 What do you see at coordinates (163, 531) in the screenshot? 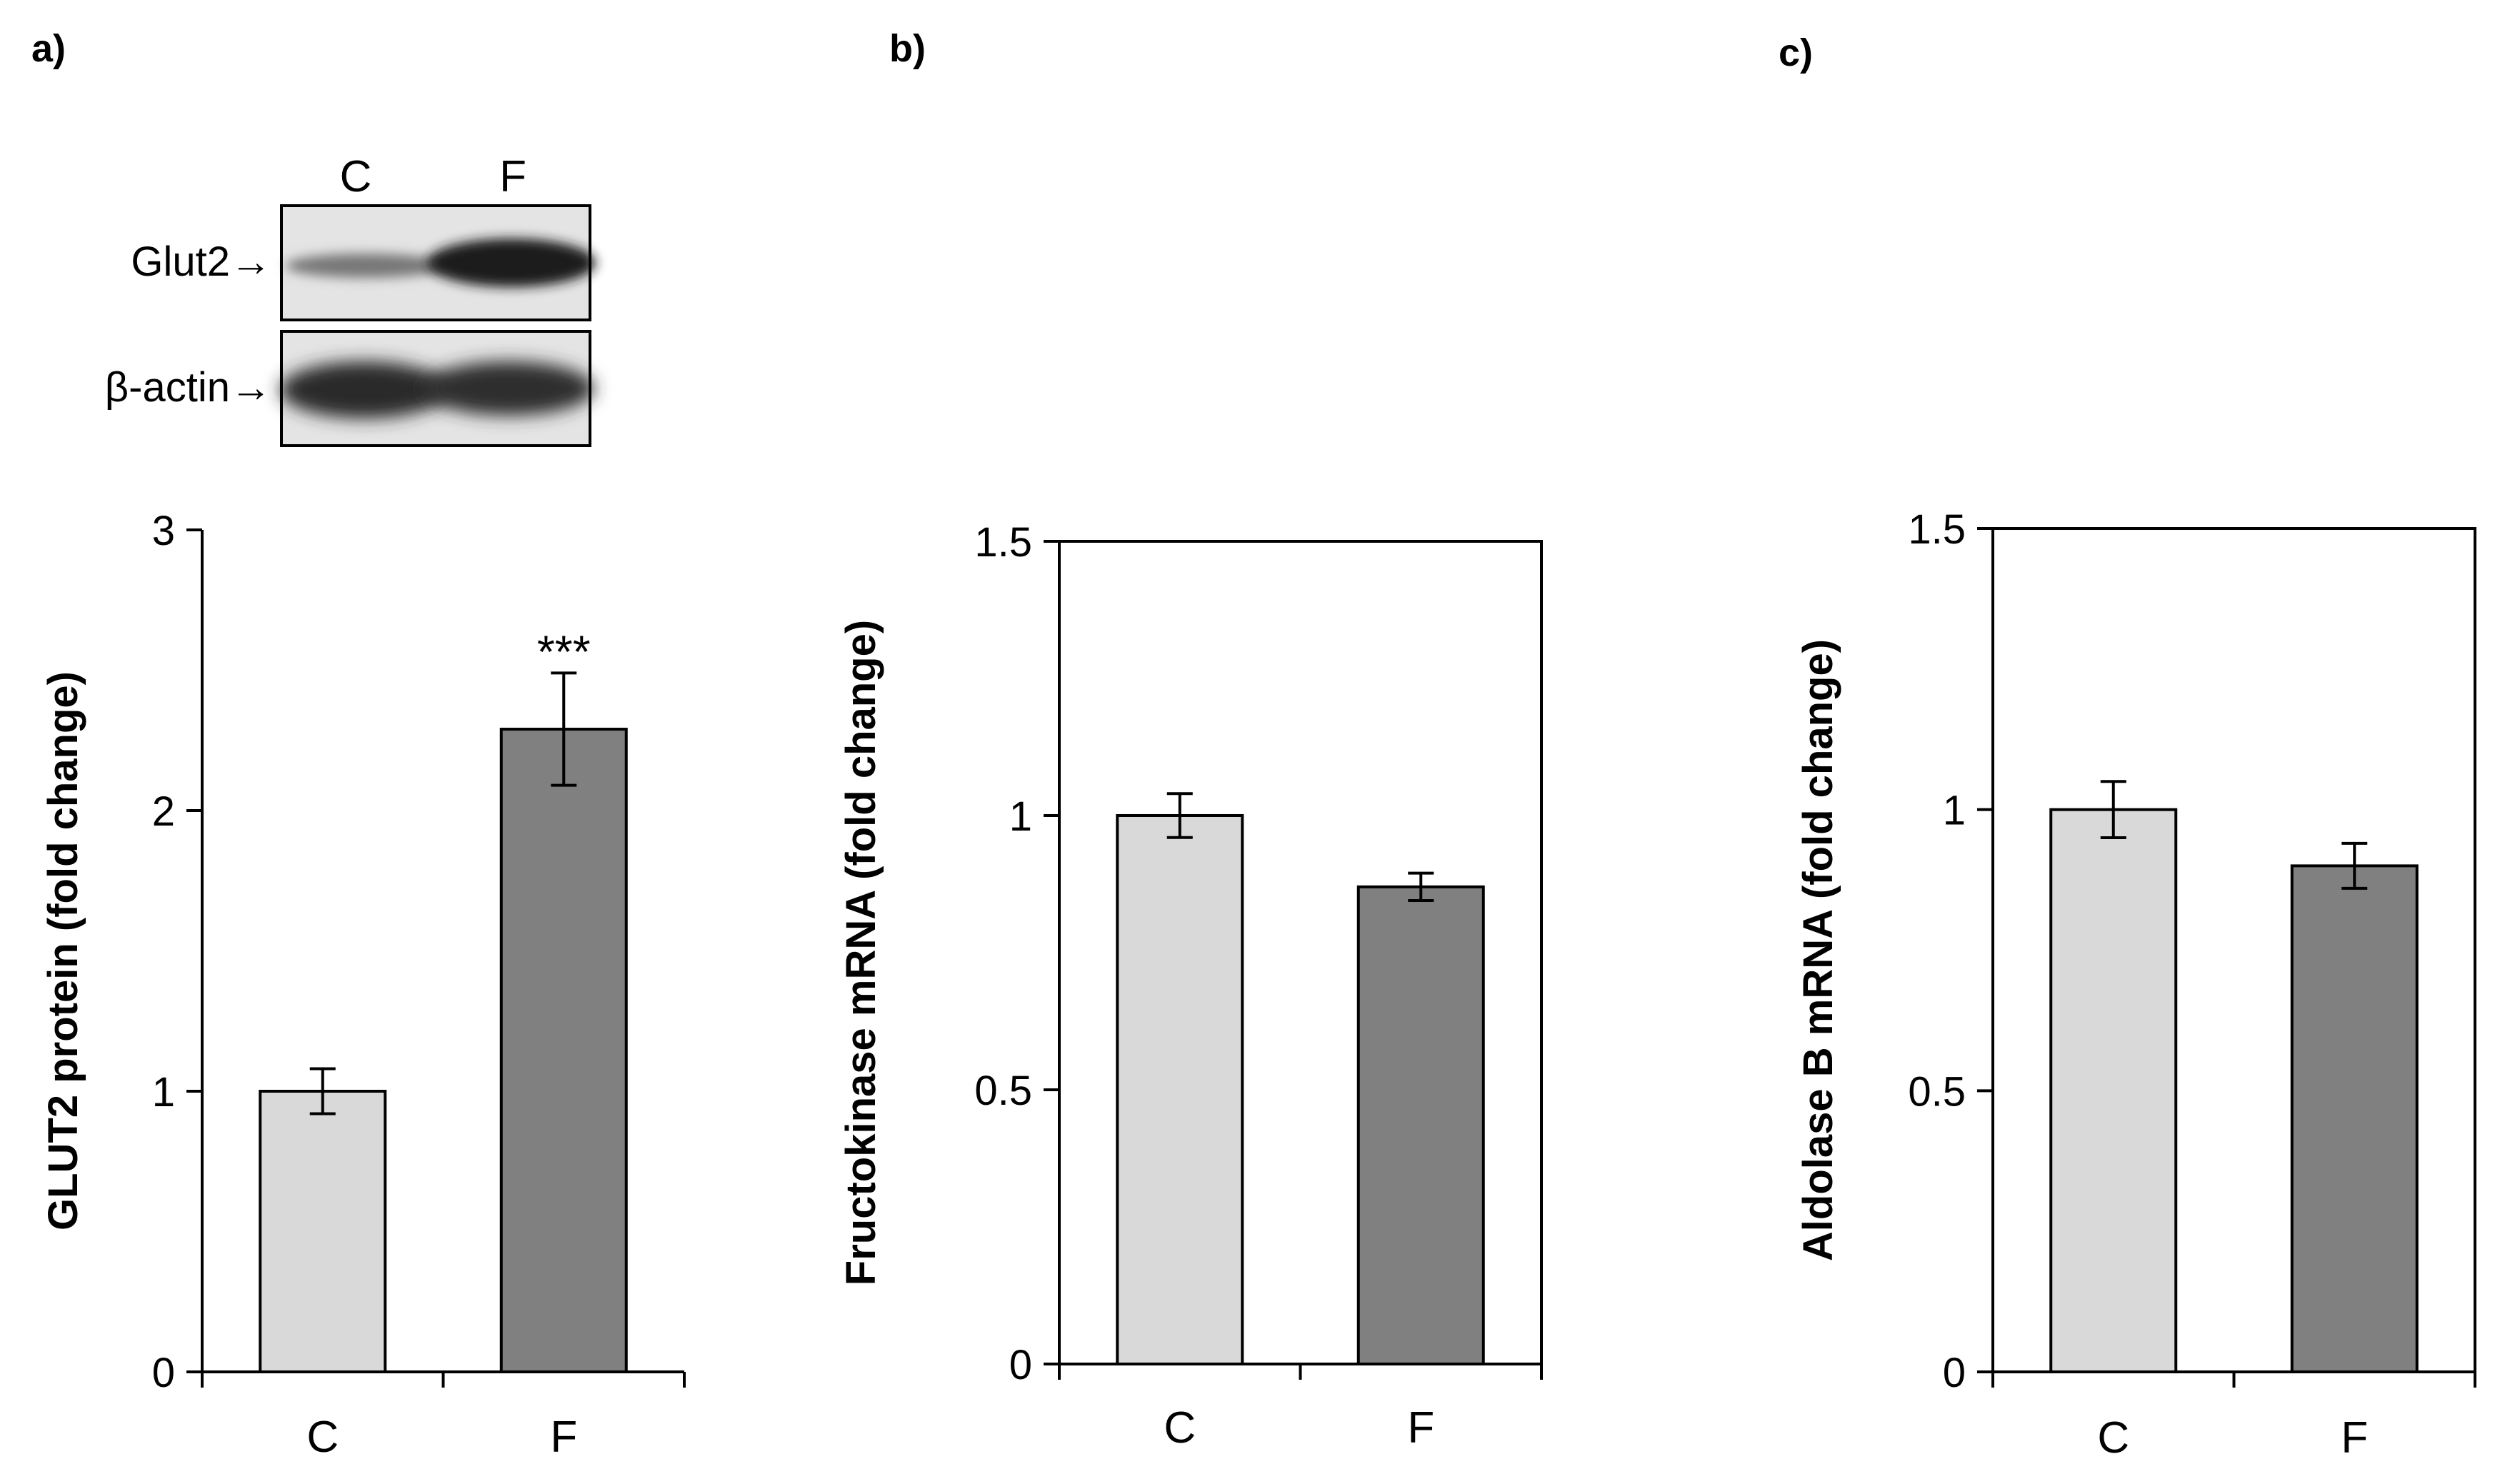
I see `y-tick-label: 3` at bounding box center [163, 531].